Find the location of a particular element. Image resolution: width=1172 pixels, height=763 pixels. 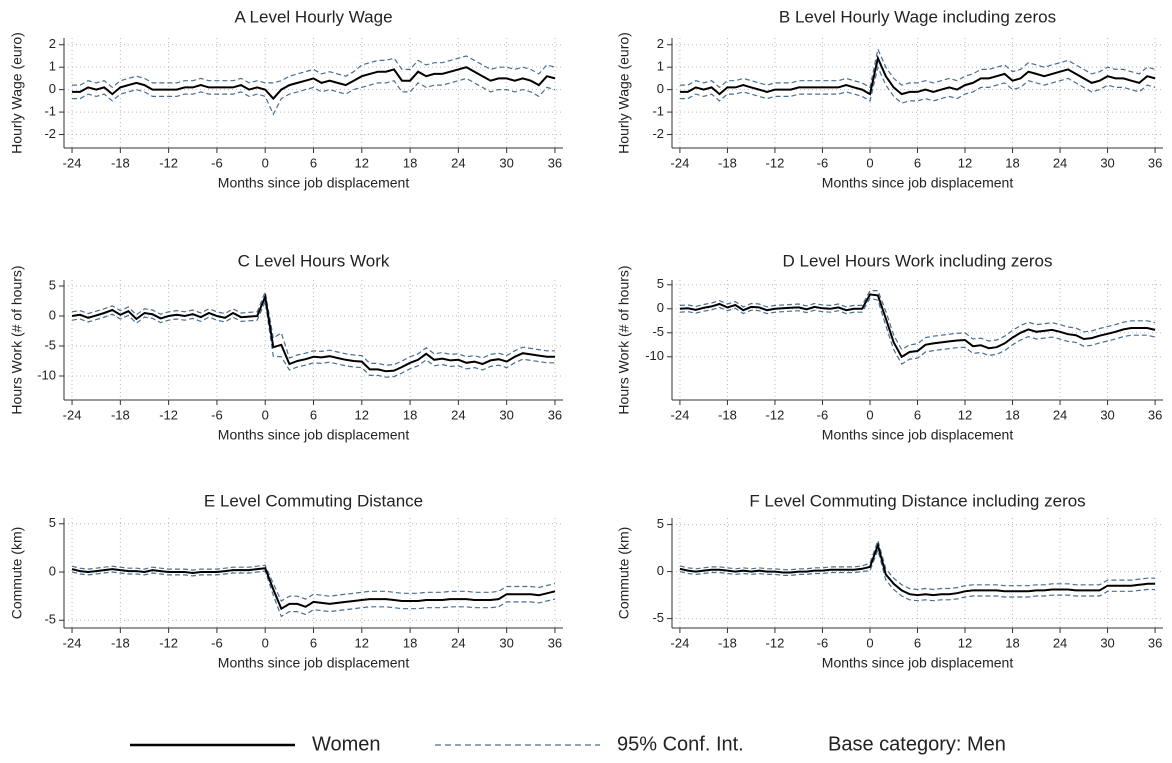

panel-title: E Level Commuting Distance is located at coordinates (313, 500).